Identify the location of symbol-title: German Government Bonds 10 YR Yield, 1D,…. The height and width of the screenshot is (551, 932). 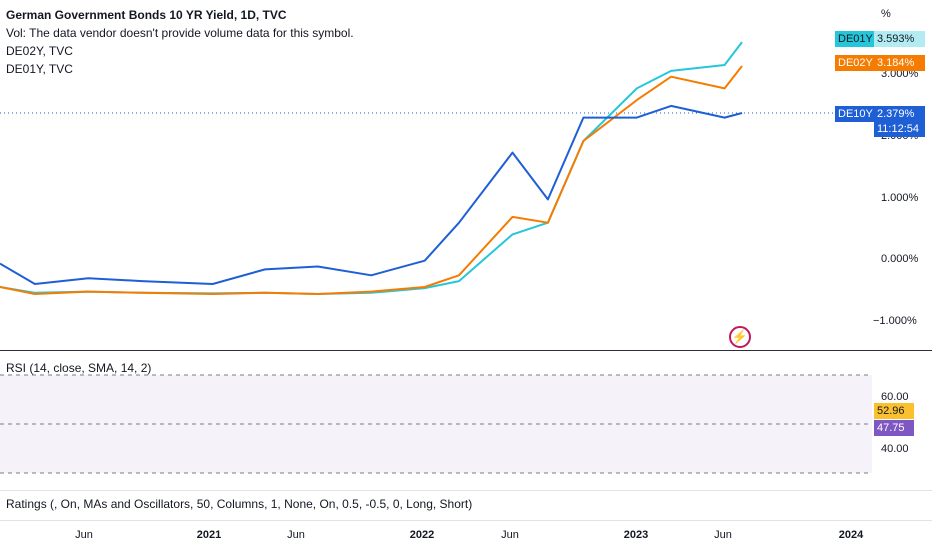
(146, 15).